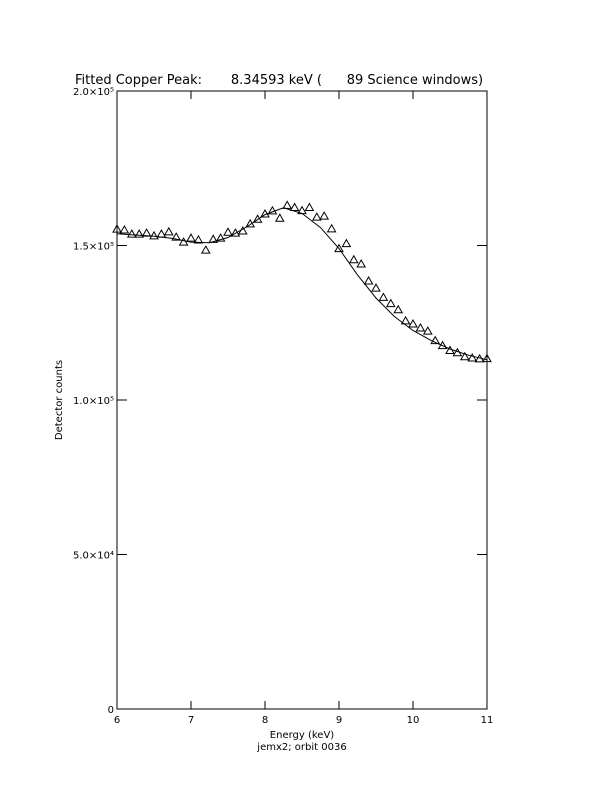 Image resolution: width=612 pixels, height=796 pixels. Describe the element at coordinates (301, 747) in the screenshot. I see `footnote: jemx2; orbit 0036` at that location.